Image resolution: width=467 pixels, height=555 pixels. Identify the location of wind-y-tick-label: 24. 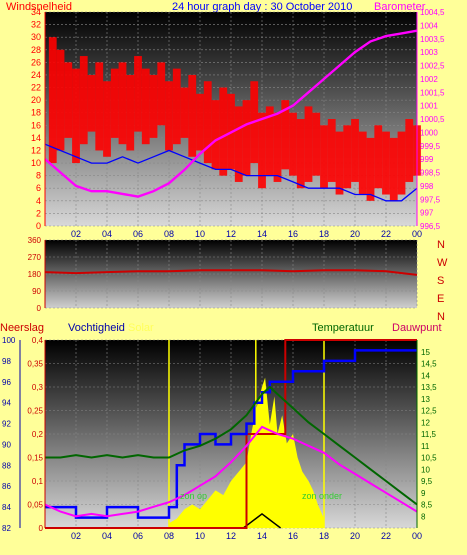
(36, 75).